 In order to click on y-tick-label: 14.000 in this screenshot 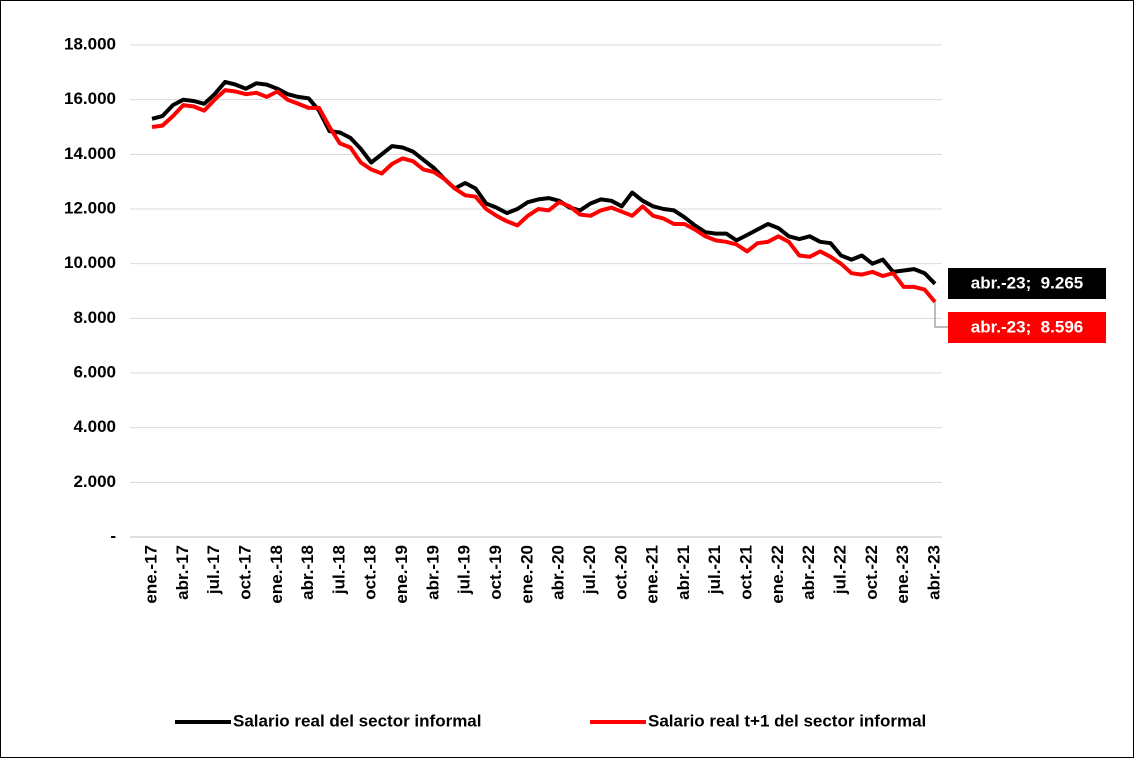, I will do `click(90, 153)`.